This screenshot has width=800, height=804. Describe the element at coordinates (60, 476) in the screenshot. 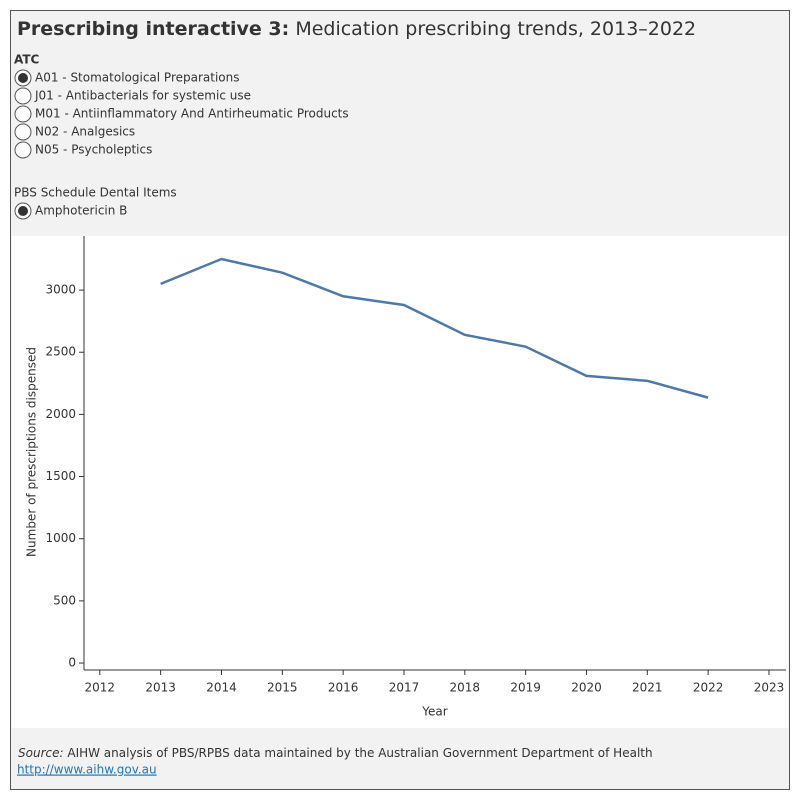

I see `y-tick-label: 1500` at that location.